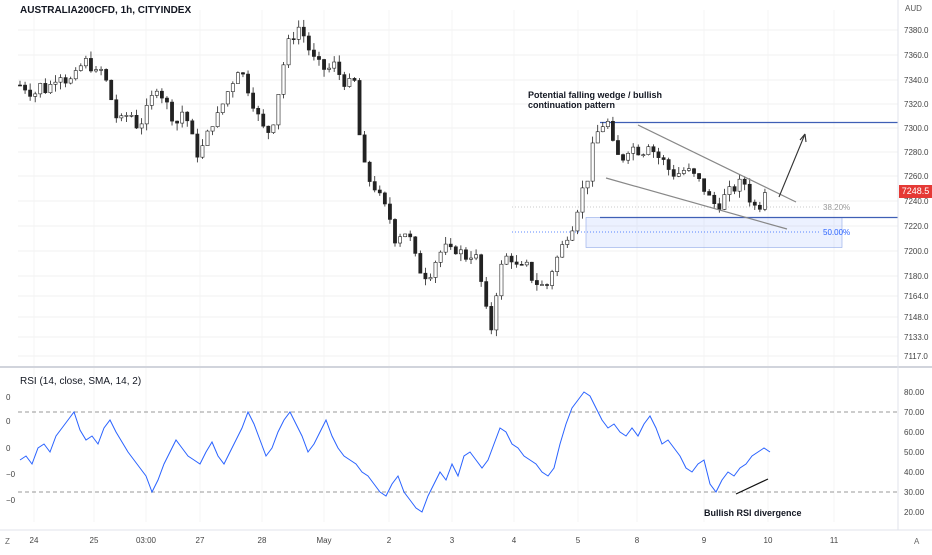 This screenshot has height=555, width=932. Describe the element at coordinates (914, 432) in the screenshot. I see `rsi-tick-label: 60.00` at that location.